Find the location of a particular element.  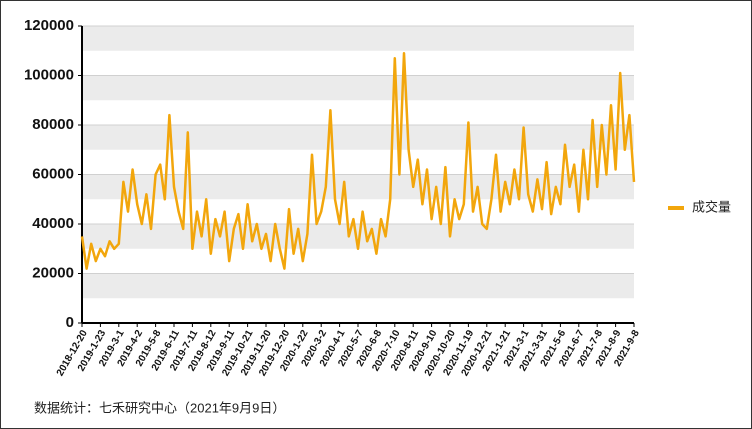

y-tick-label: 0 is located at coordinates (70, 322).